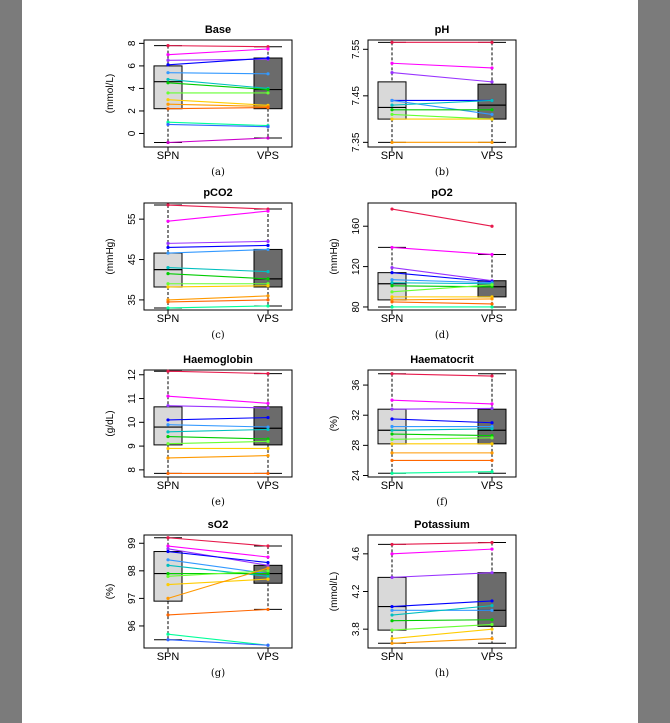  What do you see at coordinates (441, 193) in the screenshot?
I see `chart-title: pO2` at bounding box center [441, 193].